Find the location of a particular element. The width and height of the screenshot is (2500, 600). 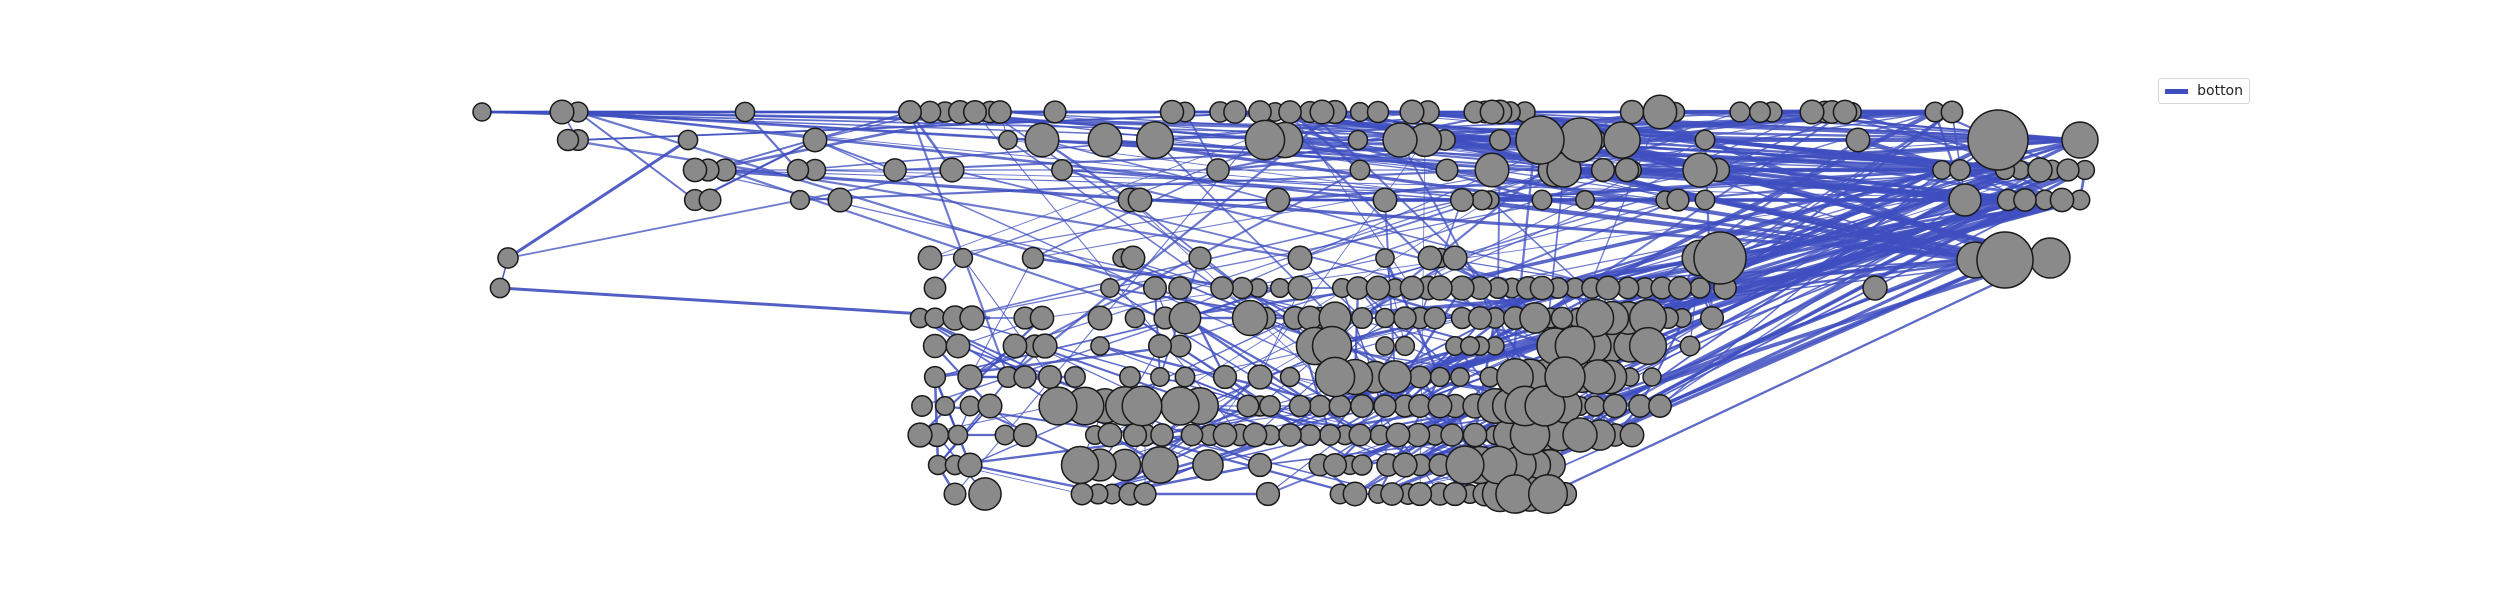

legend-label: botton is located at coordinates (2220, 91).